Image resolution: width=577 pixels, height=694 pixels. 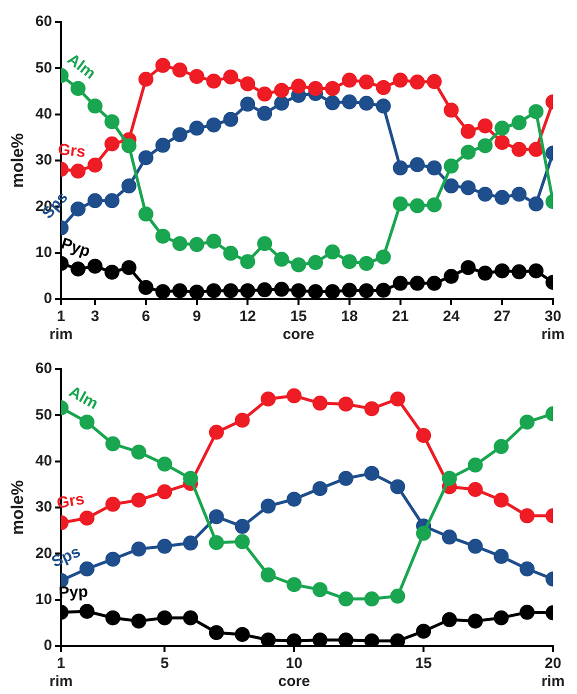 What do you see at coordinates (247, 317) in the screenshot?
I see `x-tick-label: 12` at bounding box center [247, 317].